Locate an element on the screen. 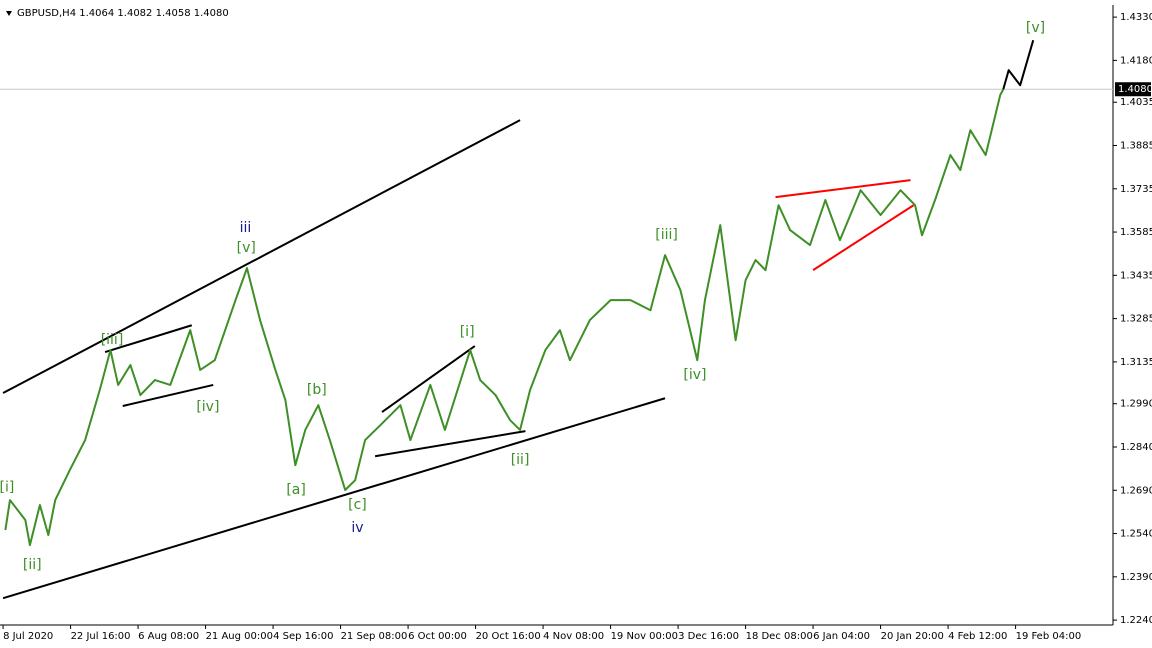  x-tick-label: 4 Nov 08:00 is located at coordinates (573, 636).